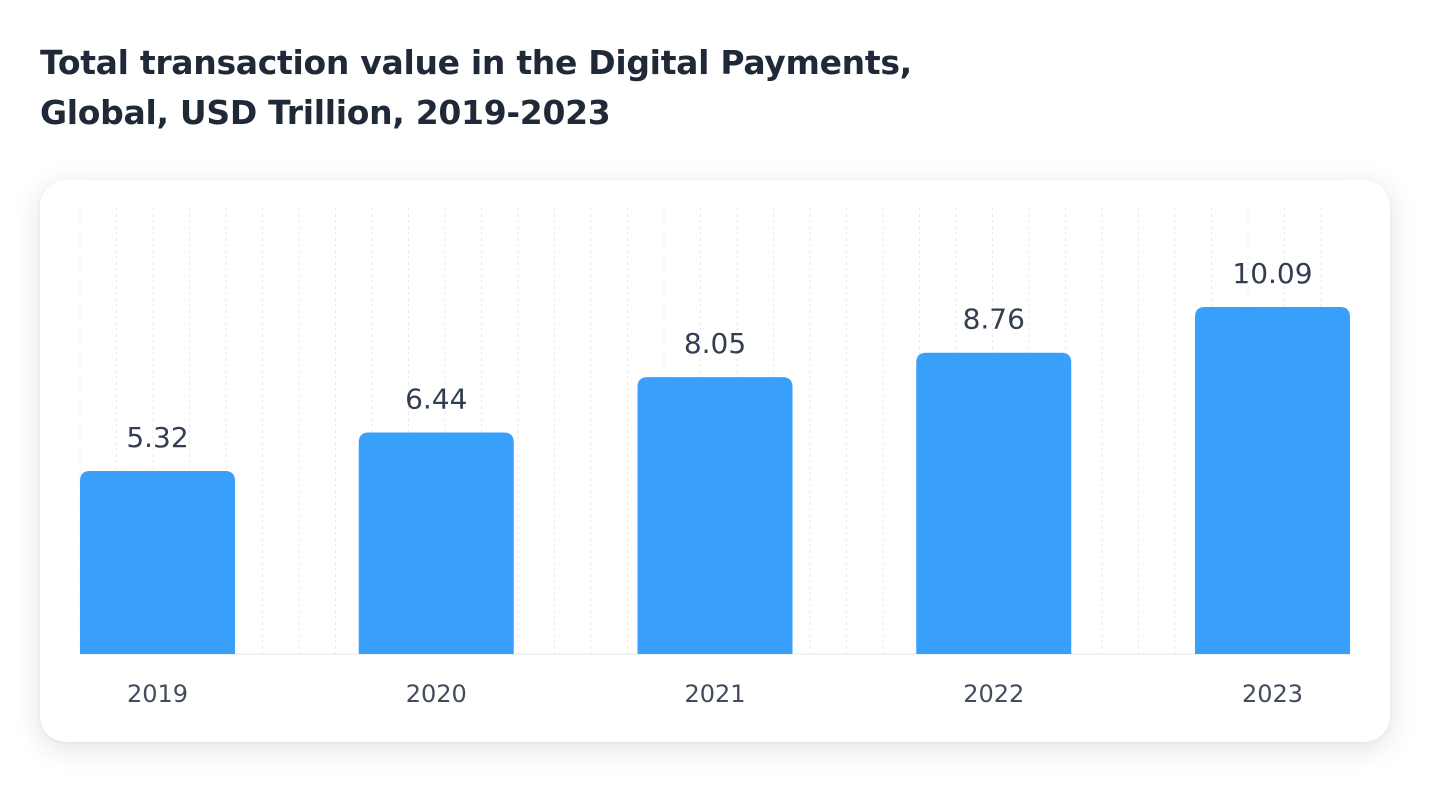 This screenshot has height=804, width=1440. I want to click on x-tick-label-2019: 2019, so click(157, 694).